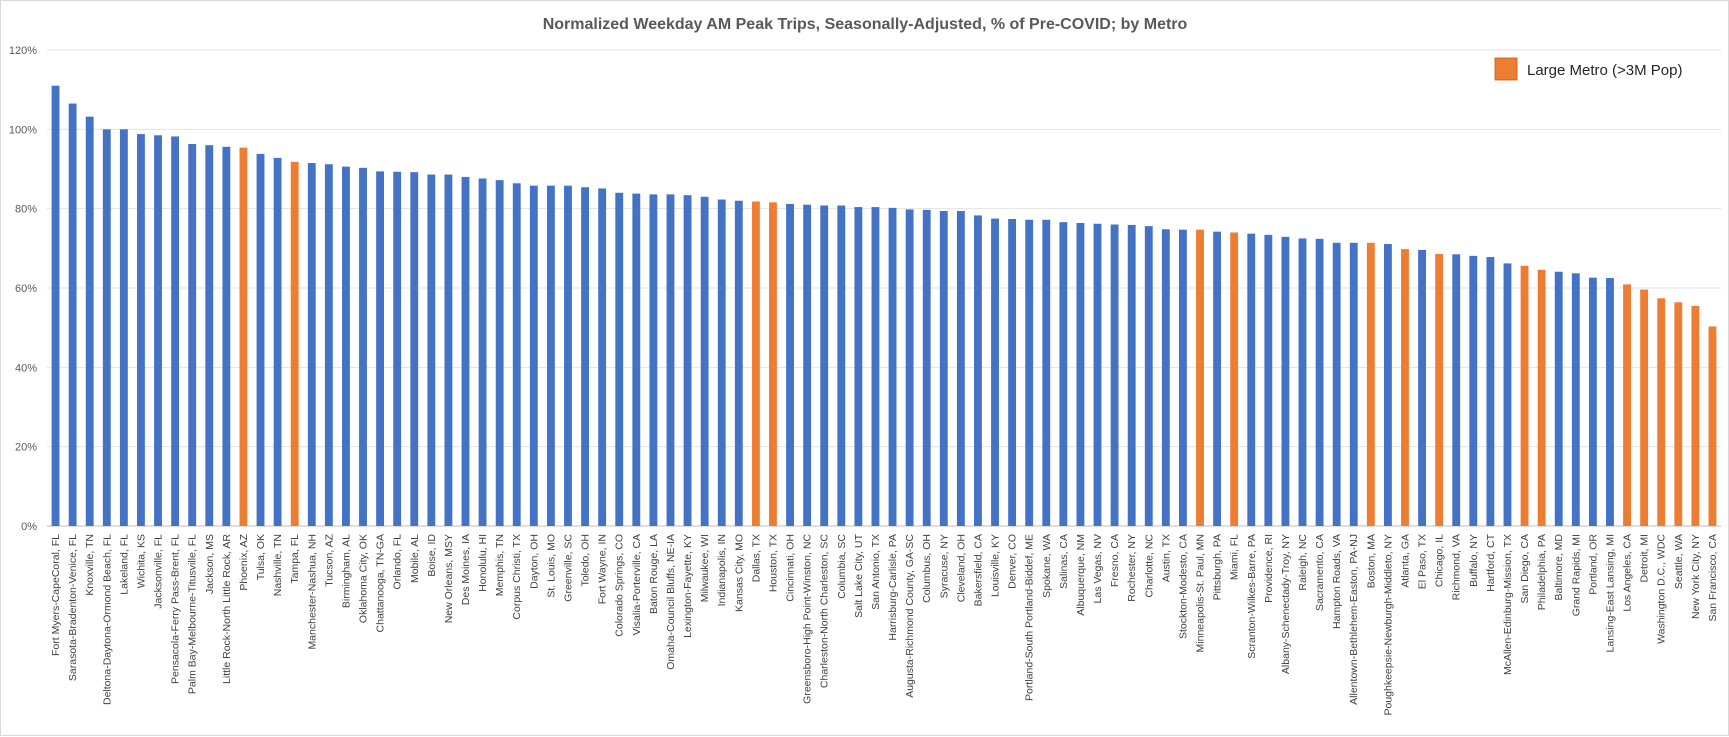 The image size is (1729, 737). Describe the element at coordinates (1183, 586) in the screenshot. I see `x-category-label: Stockton-Modesto, CA` at that location.